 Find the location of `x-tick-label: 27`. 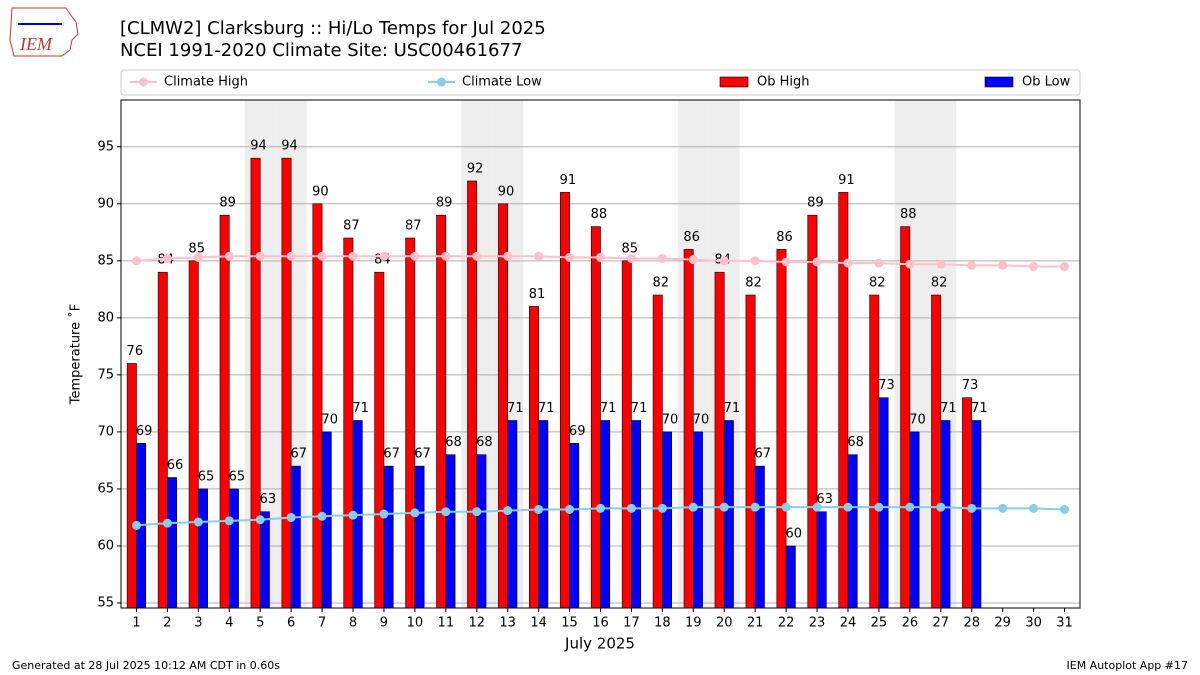

x-tick-label: 27 is located at coordinates (941, 623).